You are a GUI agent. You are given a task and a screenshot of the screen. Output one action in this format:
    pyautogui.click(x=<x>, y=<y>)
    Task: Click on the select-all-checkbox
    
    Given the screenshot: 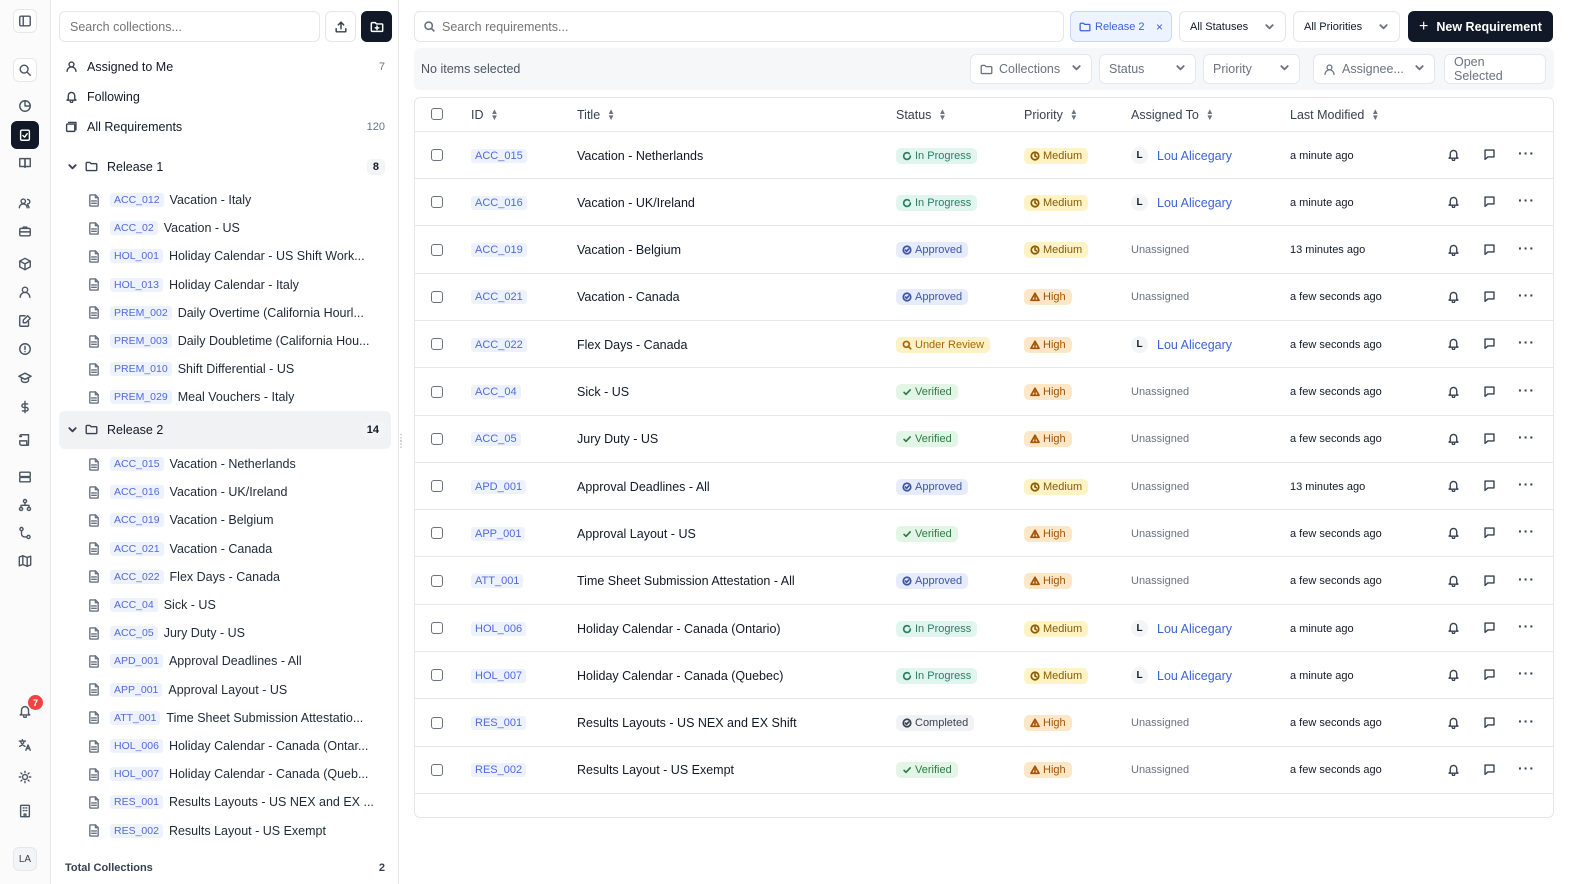 What is the action you would take?
    pyautogui.click(x=437, y=114)
    